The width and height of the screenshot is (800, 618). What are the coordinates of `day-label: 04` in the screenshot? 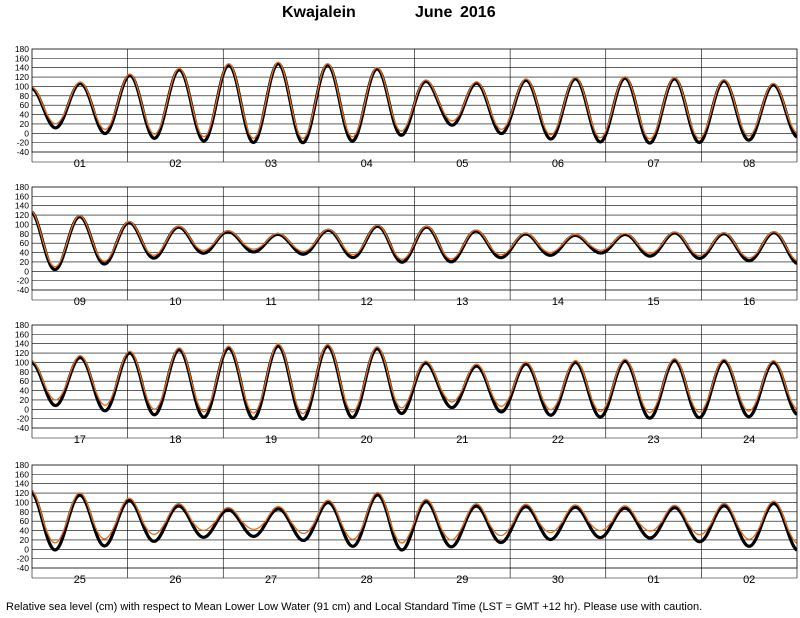 It's located at (367, 164).